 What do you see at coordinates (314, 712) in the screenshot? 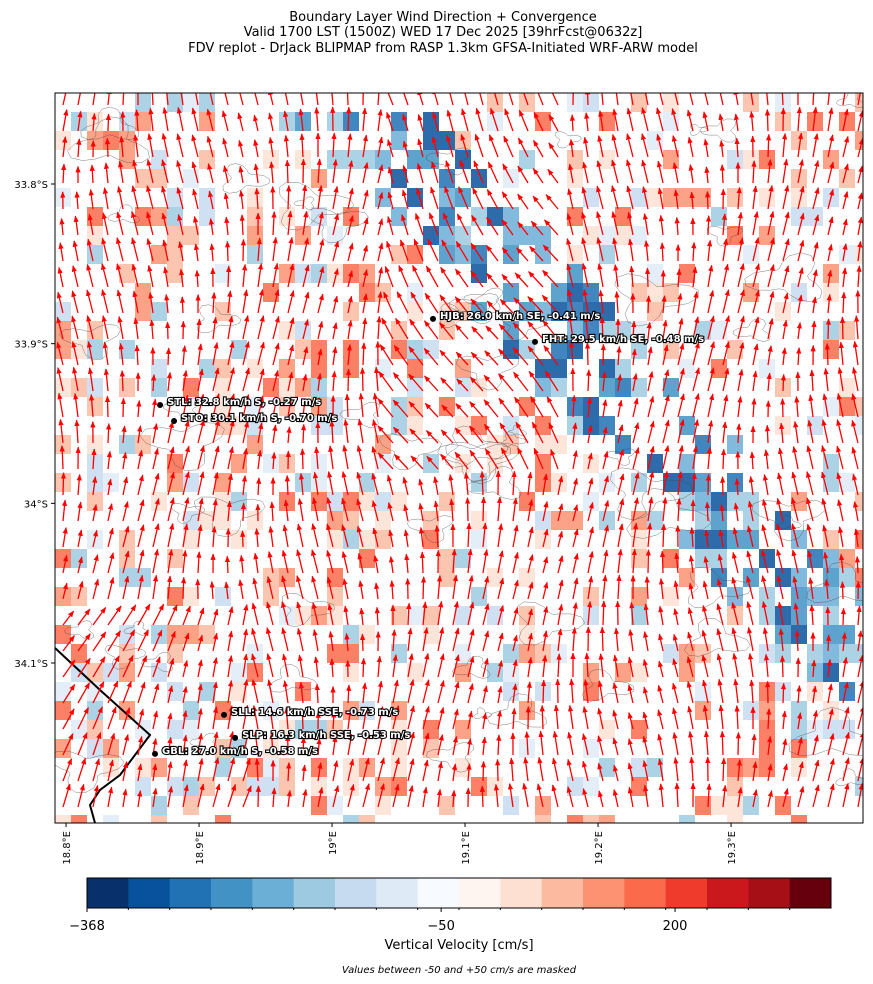
I see `station-label: SLL: 14.6 km/h SSE, -0.73 m/s` at bounding box center [314, 712].